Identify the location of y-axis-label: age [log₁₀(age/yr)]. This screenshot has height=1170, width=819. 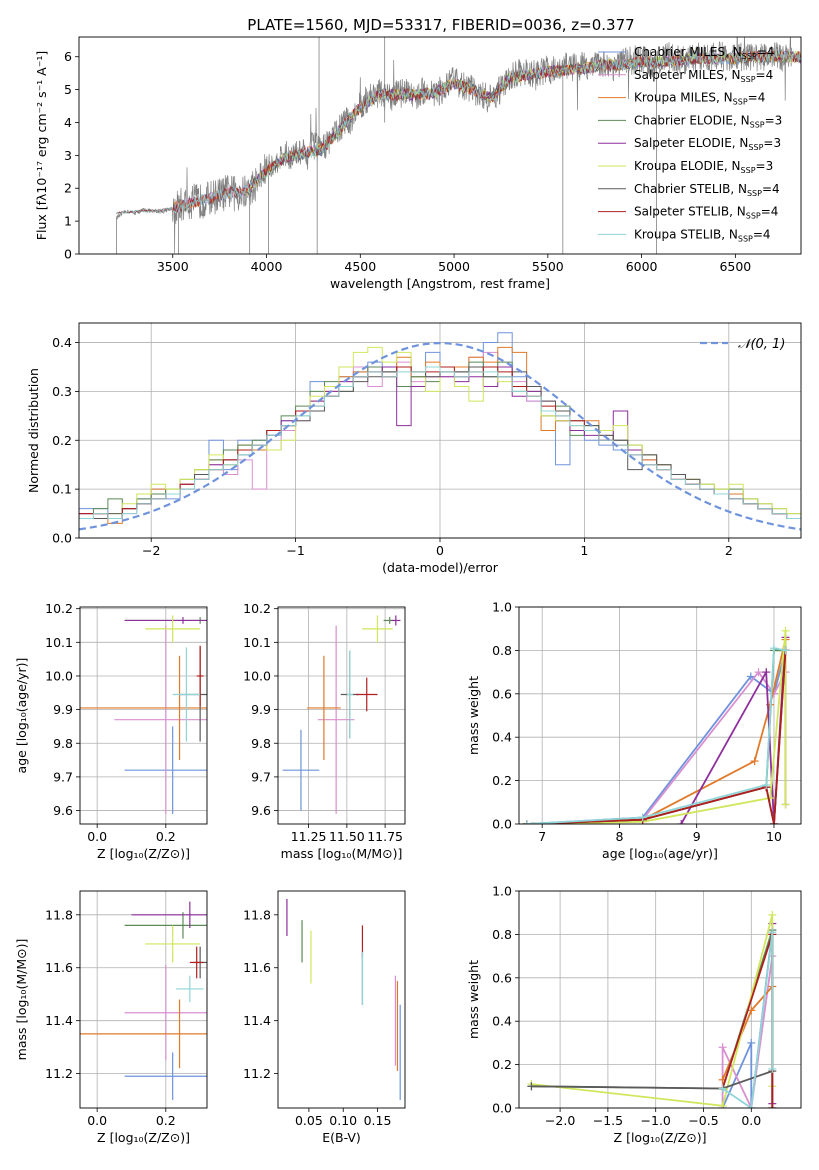
(21, 716).